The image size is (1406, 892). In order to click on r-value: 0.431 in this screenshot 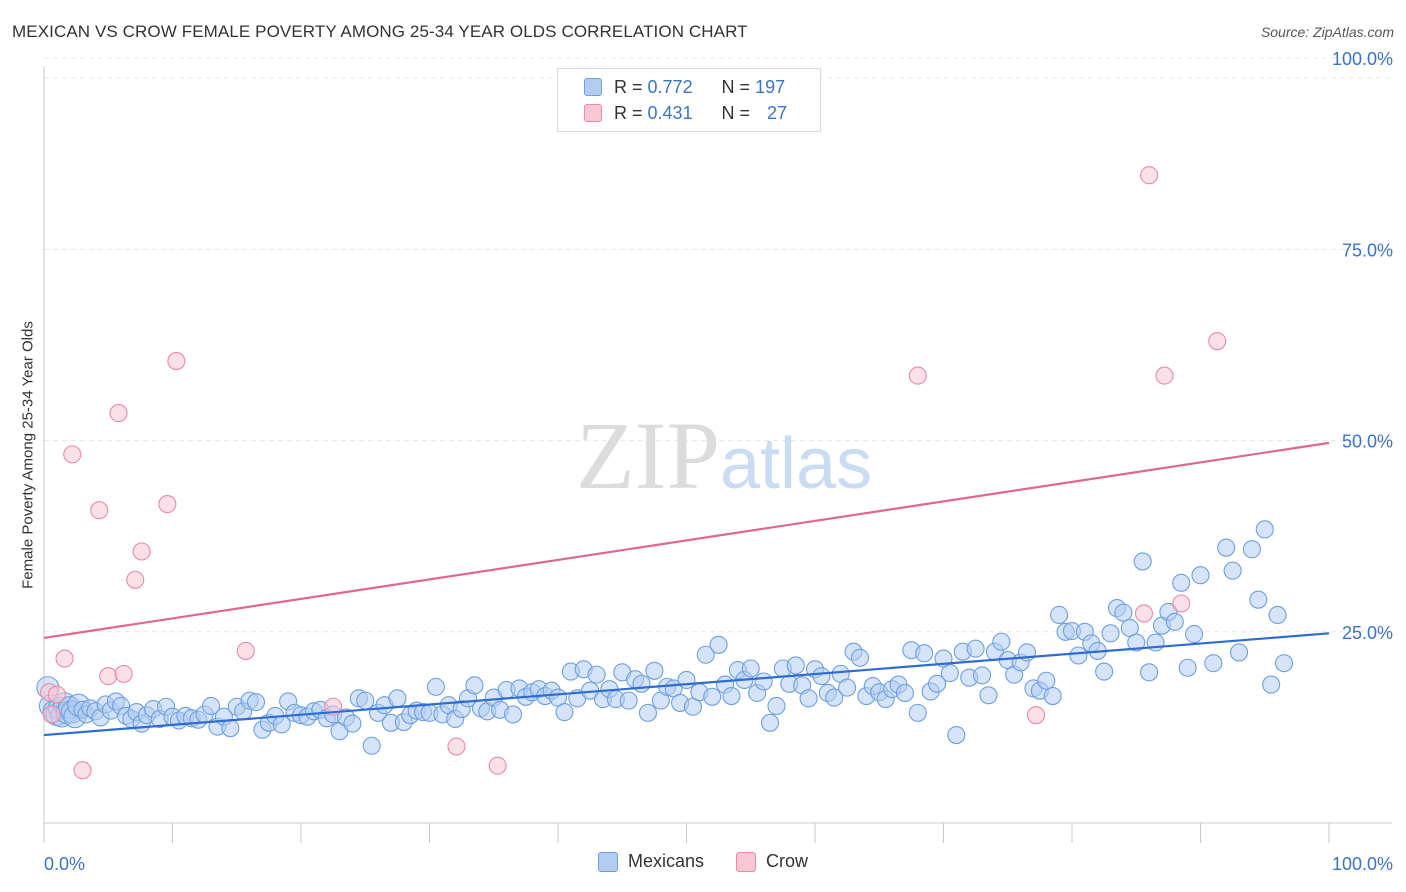, I will do `click(670, 112)`.